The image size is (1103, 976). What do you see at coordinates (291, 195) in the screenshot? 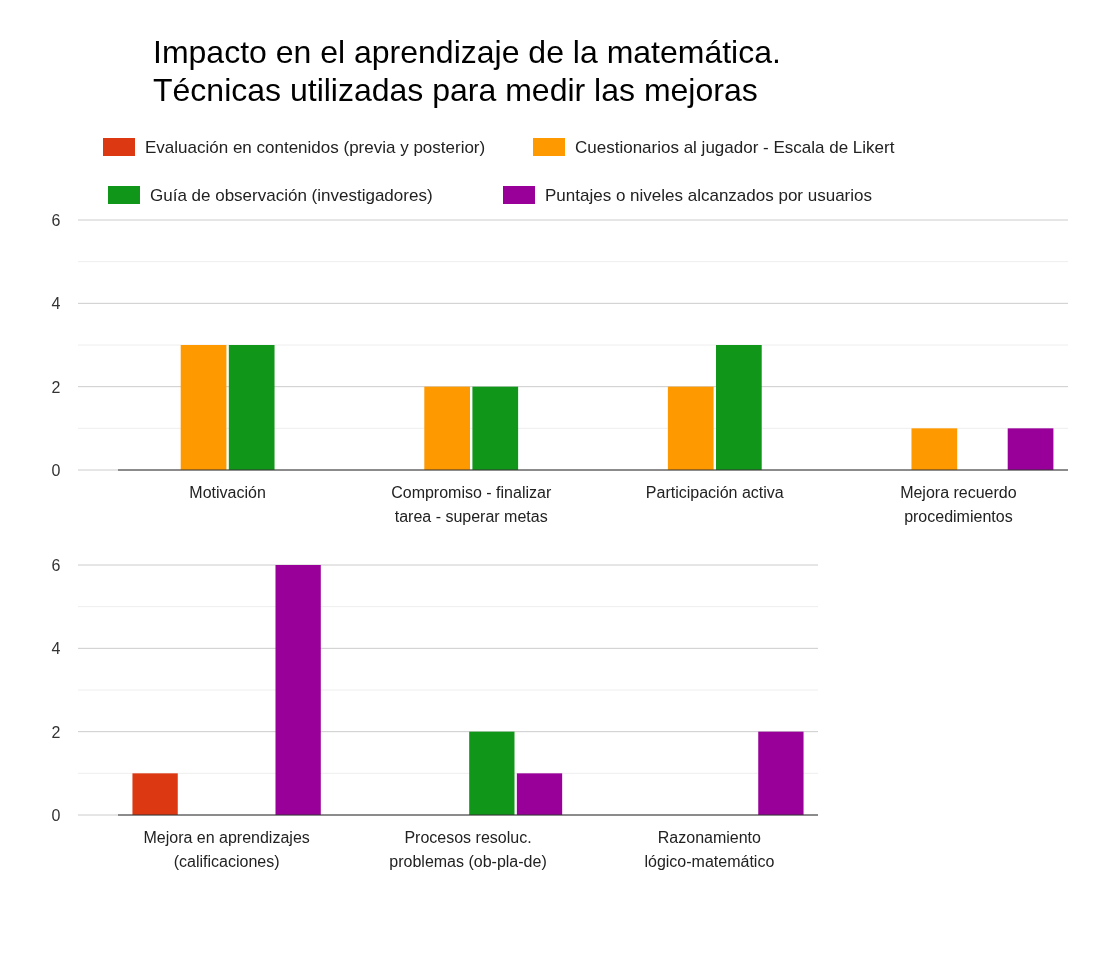
I see `legend-label: Guía de observación (investigadores)` at bounding box center [291, 195].